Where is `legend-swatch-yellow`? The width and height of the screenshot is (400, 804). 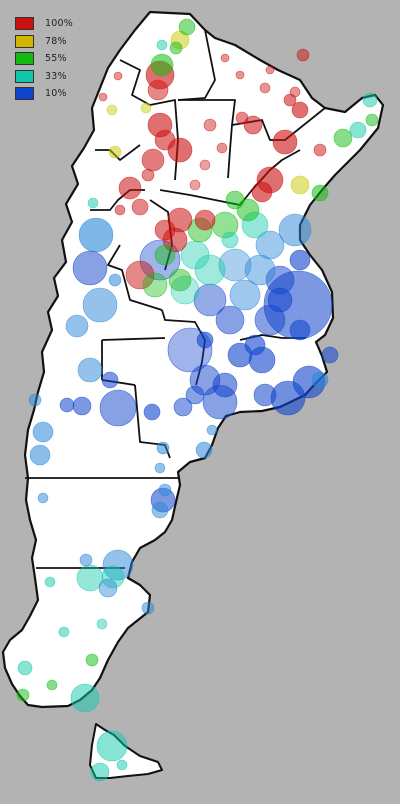 legend-swatch-yellow is located at coordinates (24, 41).